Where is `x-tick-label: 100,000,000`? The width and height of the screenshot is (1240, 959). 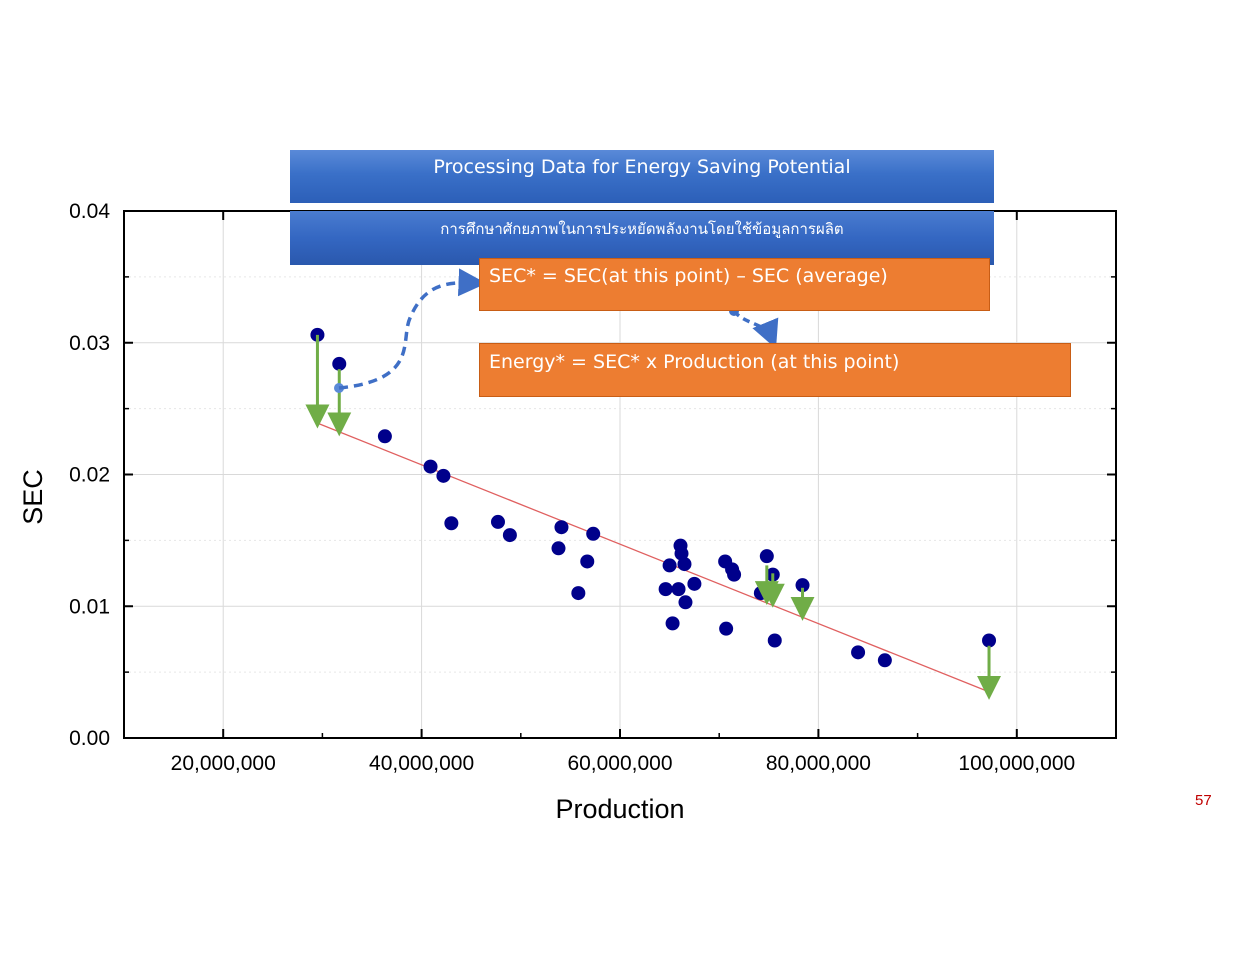
x-tick-label: 100,000,000 is located at coordinates (1016, 763).